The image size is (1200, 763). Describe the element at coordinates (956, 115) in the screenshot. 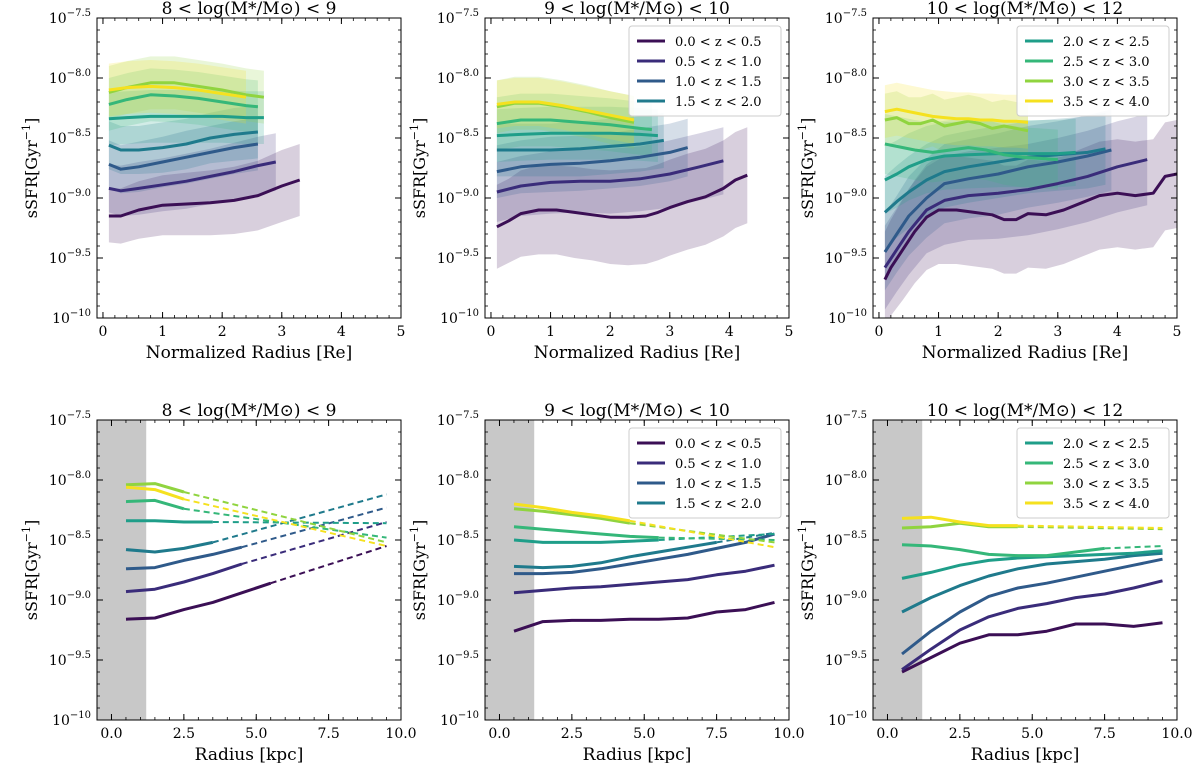

I see `series-line-z7` at that location.